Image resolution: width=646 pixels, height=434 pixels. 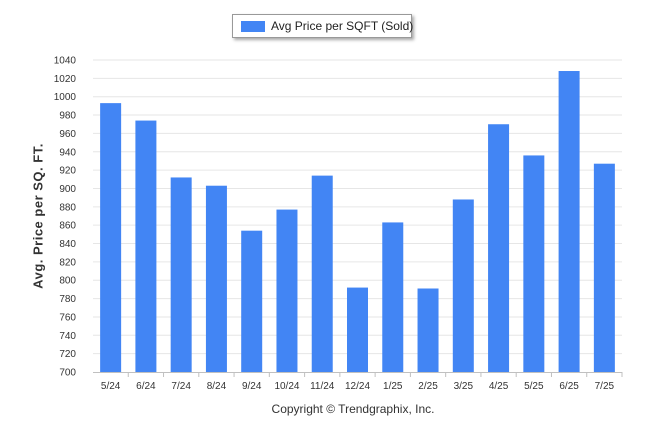 I want to click on y-tick-label: 1000, so click(x=65, y=97).